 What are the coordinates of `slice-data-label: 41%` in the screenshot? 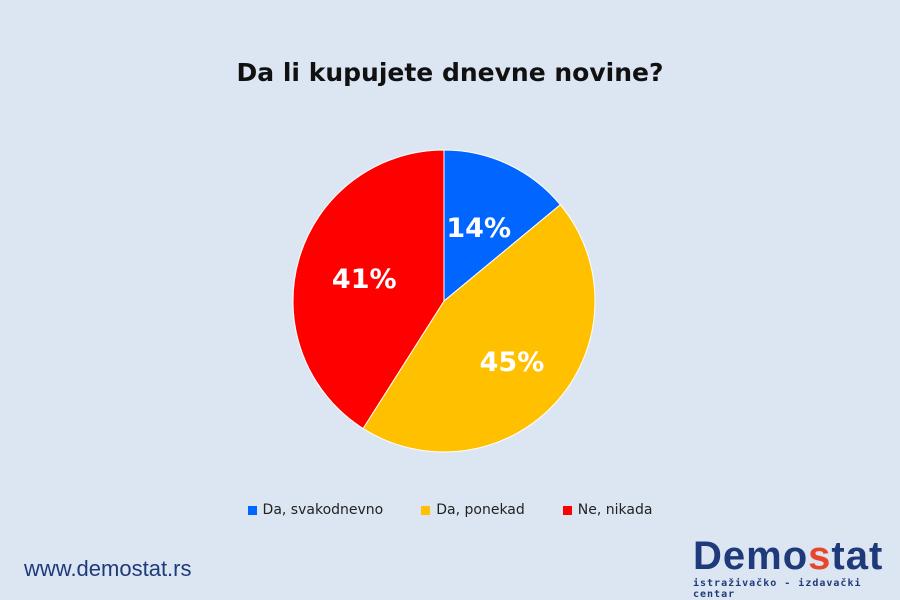 It's located at (364, 279).